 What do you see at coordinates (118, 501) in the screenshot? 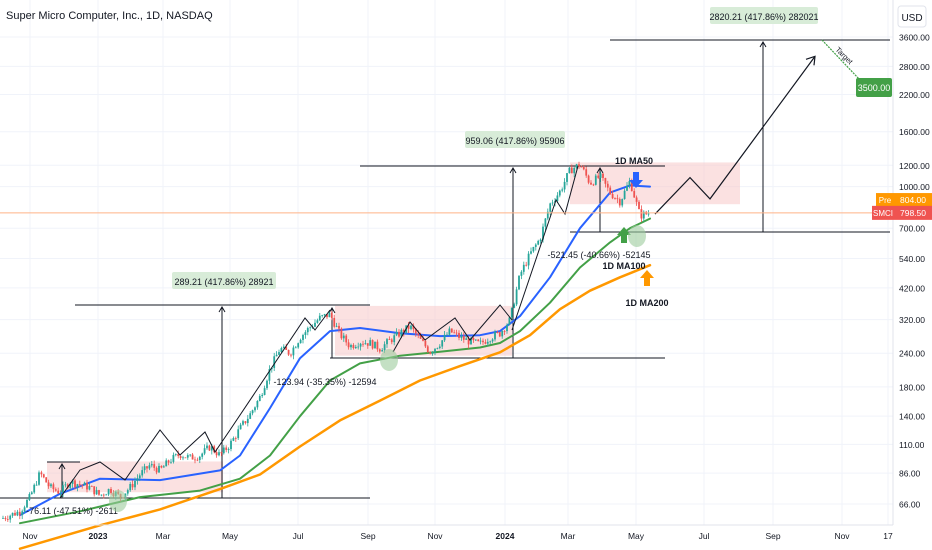
I see `touch-highlight` at bounding box center [118, 501].